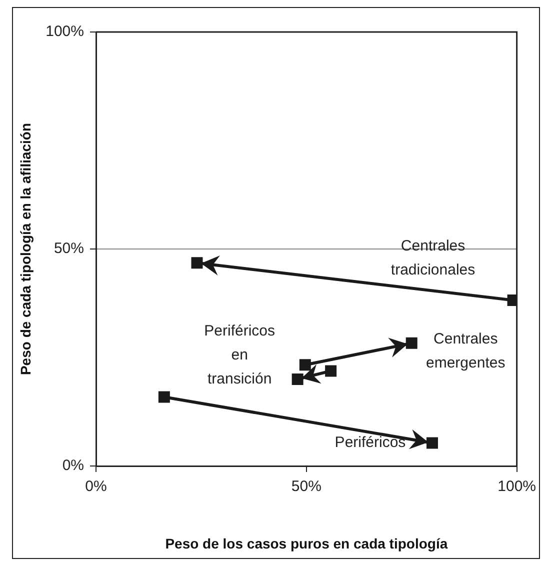 The width and height of the screenshot is (542, 561). Describe the element at coordinates (65, 31) in the screenshot. I see `y-tick-label: 100%` at that location.